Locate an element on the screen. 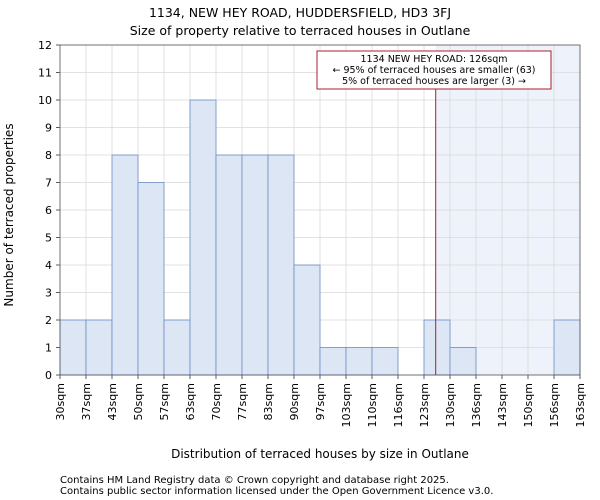 This screenshot has height=500, width=600. y-tick-label: 0 is located at coordinates (48, 375).